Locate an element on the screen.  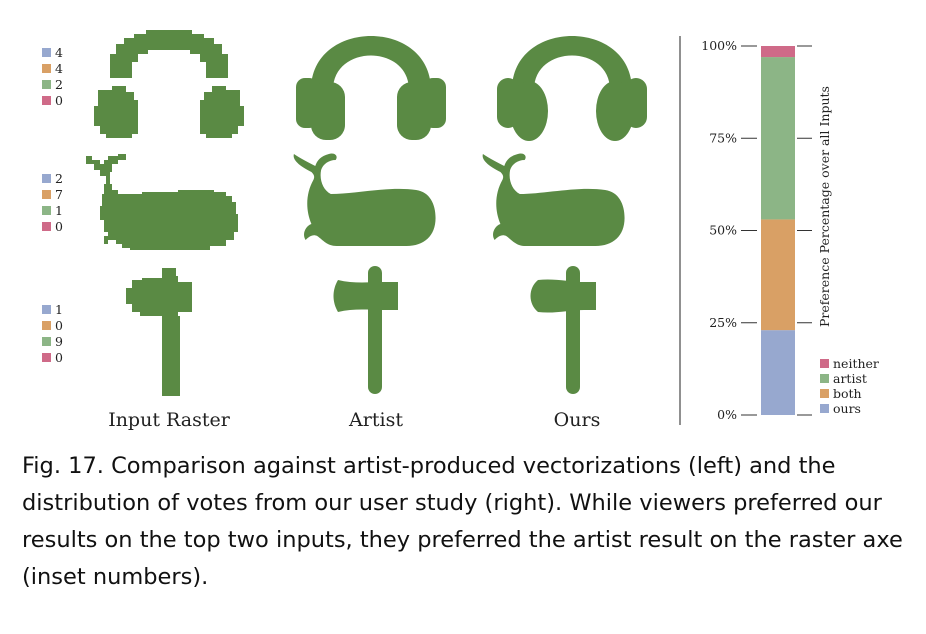
ours-axe is located at coordinates (563, 330).